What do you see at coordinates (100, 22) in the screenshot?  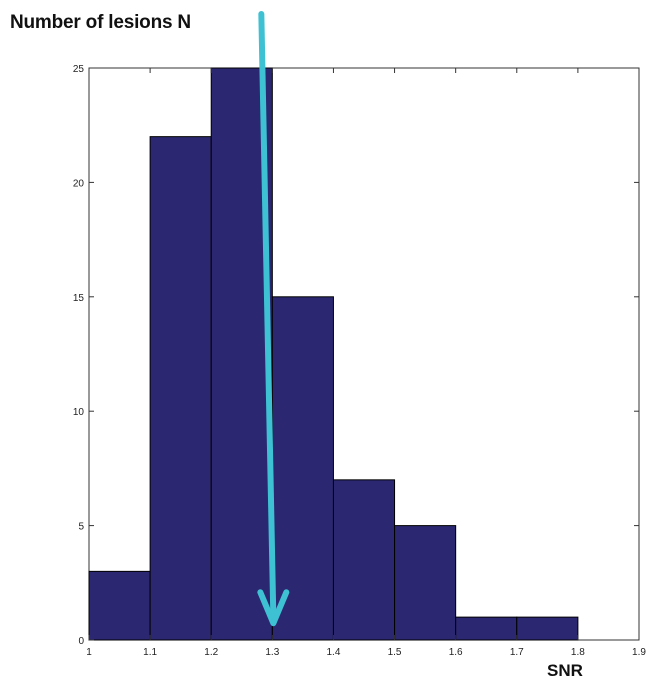 I see `y-axis-label: Number of lesions N` at bounding box center [100, 22].